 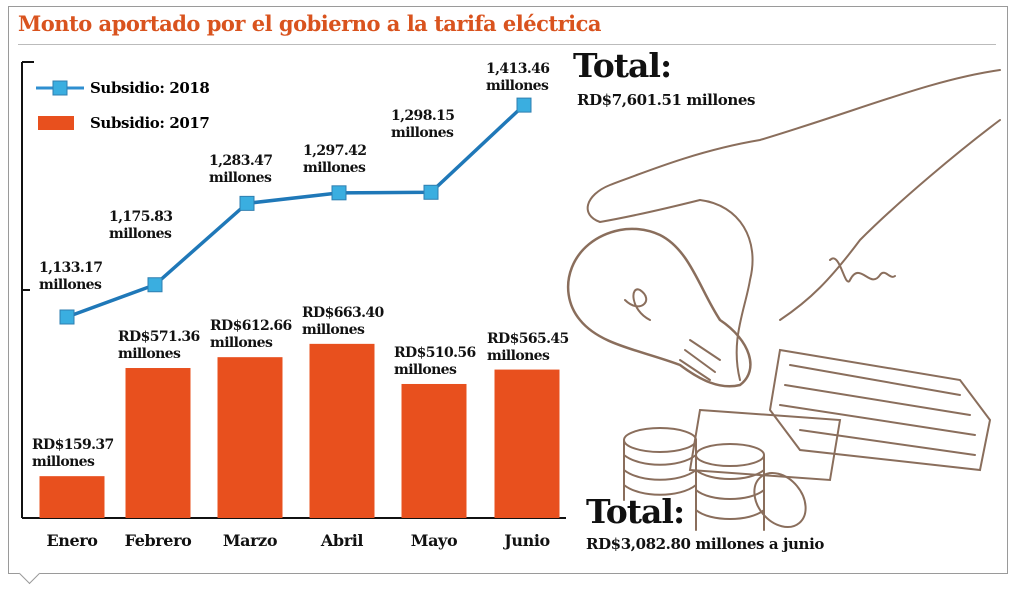 I want to click on bar-2017-enero, so click(x=72, y=497).